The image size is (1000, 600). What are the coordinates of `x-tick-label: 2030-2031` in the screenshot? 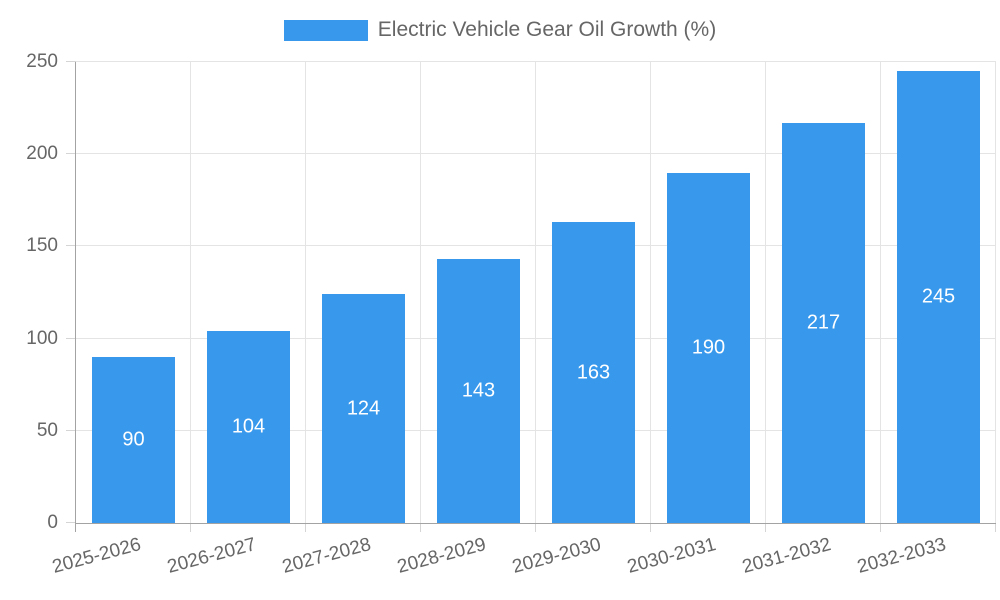 It's located at (671, 556).